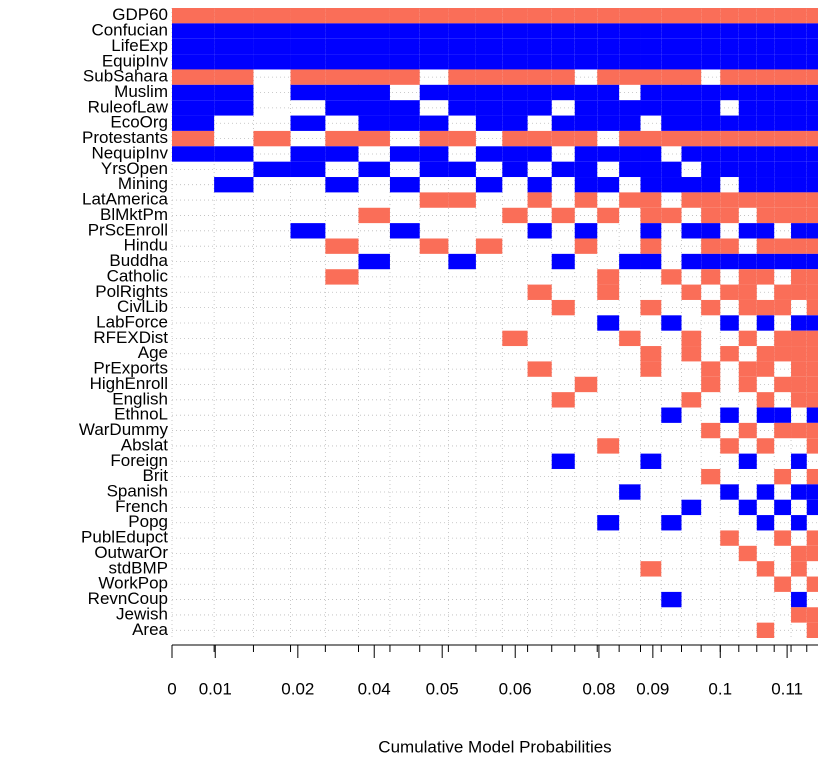 Image resolution: width=818 pixels, height=766 pixels. I want to click on x-tick-label: 0.04, so click(374, 688).